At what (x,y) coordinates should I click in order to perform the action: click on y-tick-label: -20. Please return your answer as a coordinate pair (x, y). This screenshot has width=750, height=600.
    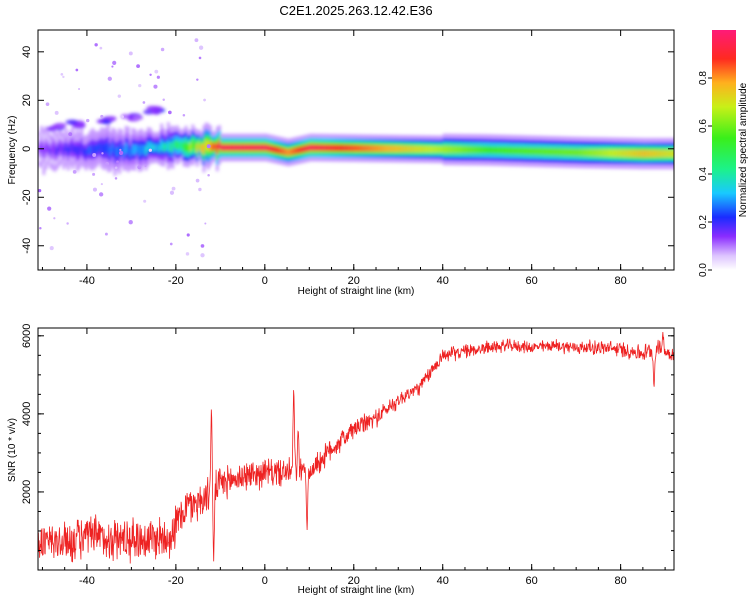
    Looking at the image, I should click on (27, 197).